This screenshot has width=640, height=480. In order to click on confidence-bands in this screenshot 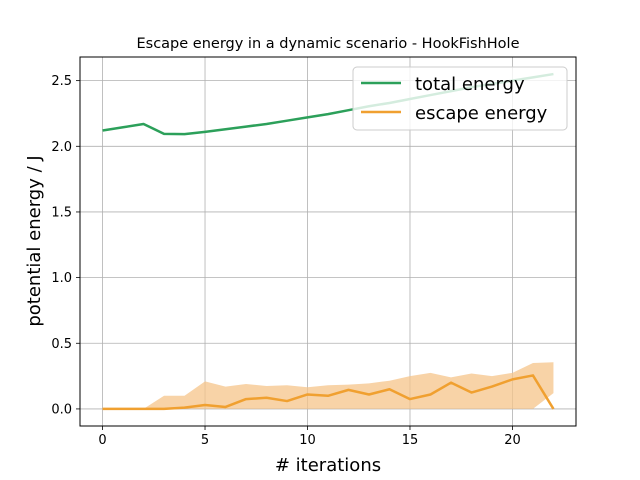, I will do `click(328, 385)`.